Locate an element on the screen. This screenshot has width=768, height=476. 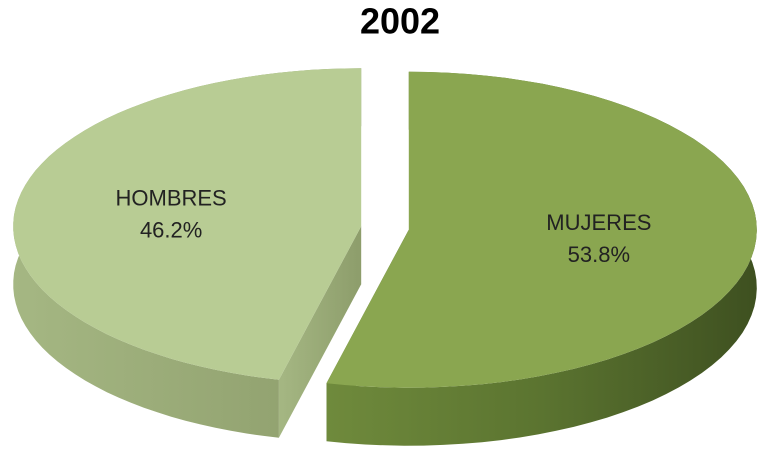
pie-labels: MUJERES 53.8% HOMBRES 46.2% is located at coordinates (384, 226).